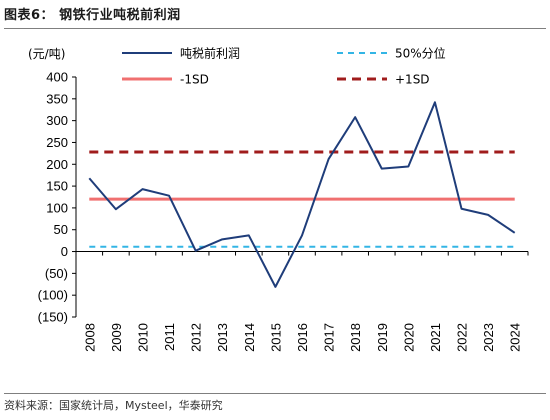  I want to click on legend: 吨税前利润 50%分位 -1SD +1SD, so click(284, 66).